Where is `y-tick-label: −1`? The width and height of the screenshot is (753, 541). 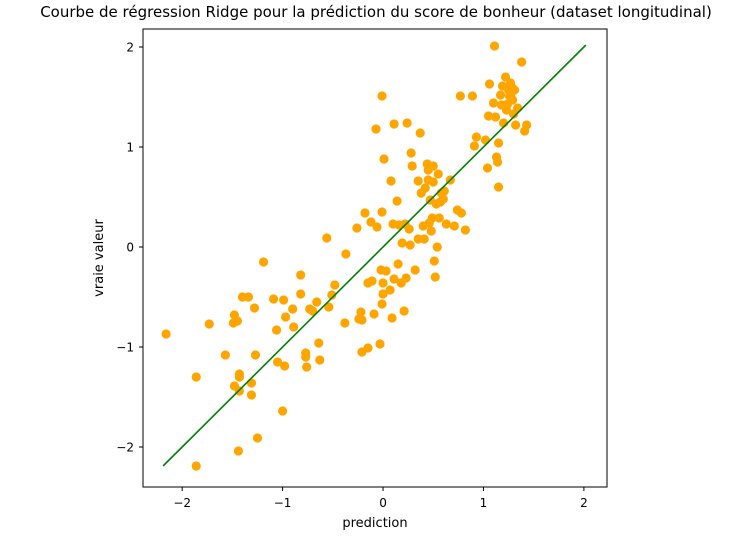
y-tick-label: −1 is located at coordinates (125, 348).